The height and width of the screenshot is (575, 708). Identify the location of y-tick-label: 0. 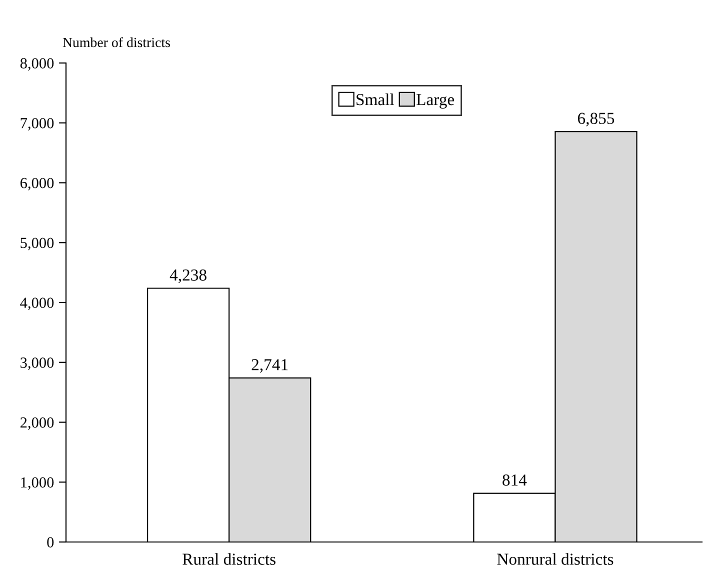
(50, 542).